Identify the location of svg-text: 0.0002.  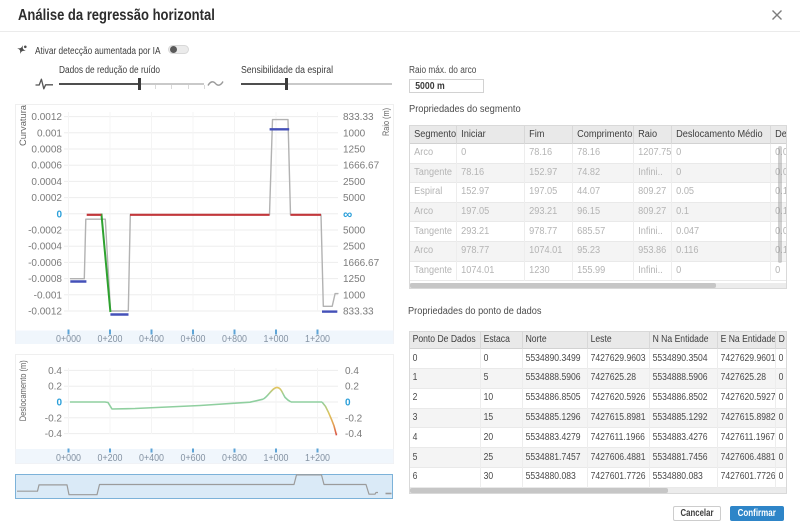
(46, 198).